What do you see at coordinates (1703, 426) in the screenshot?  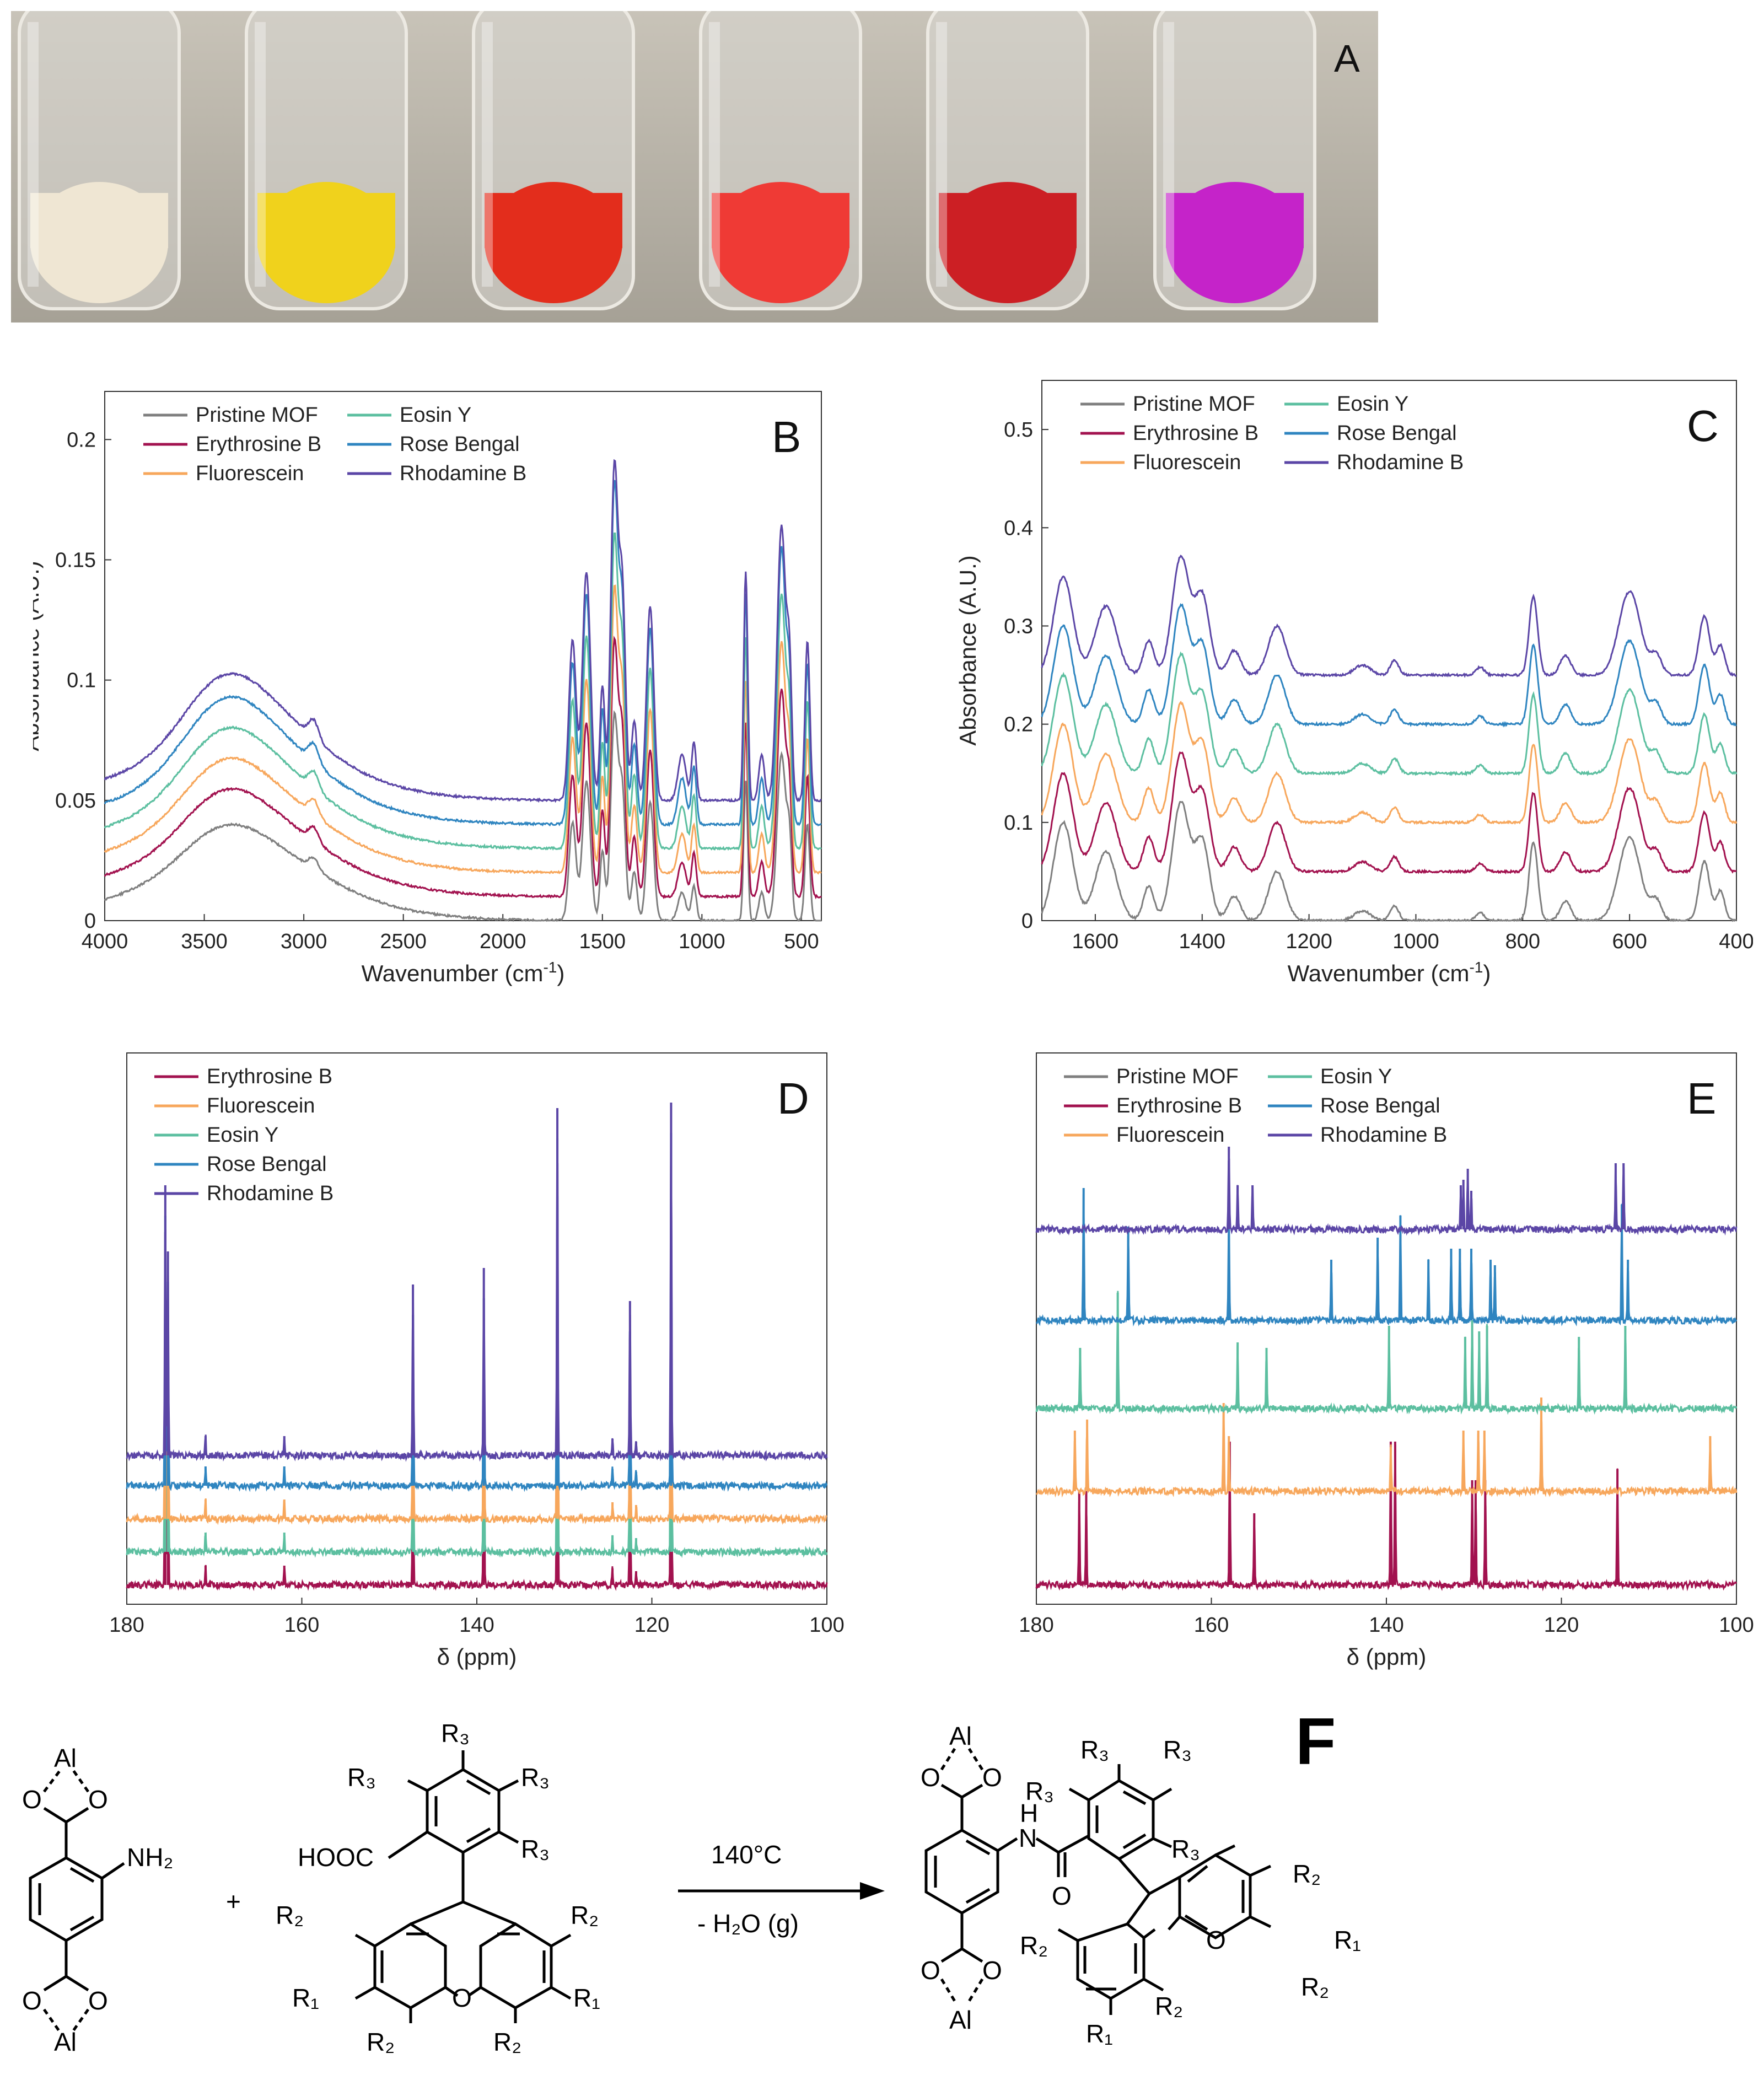 I see `panel-label: C` at bounding box center [1703, 426].